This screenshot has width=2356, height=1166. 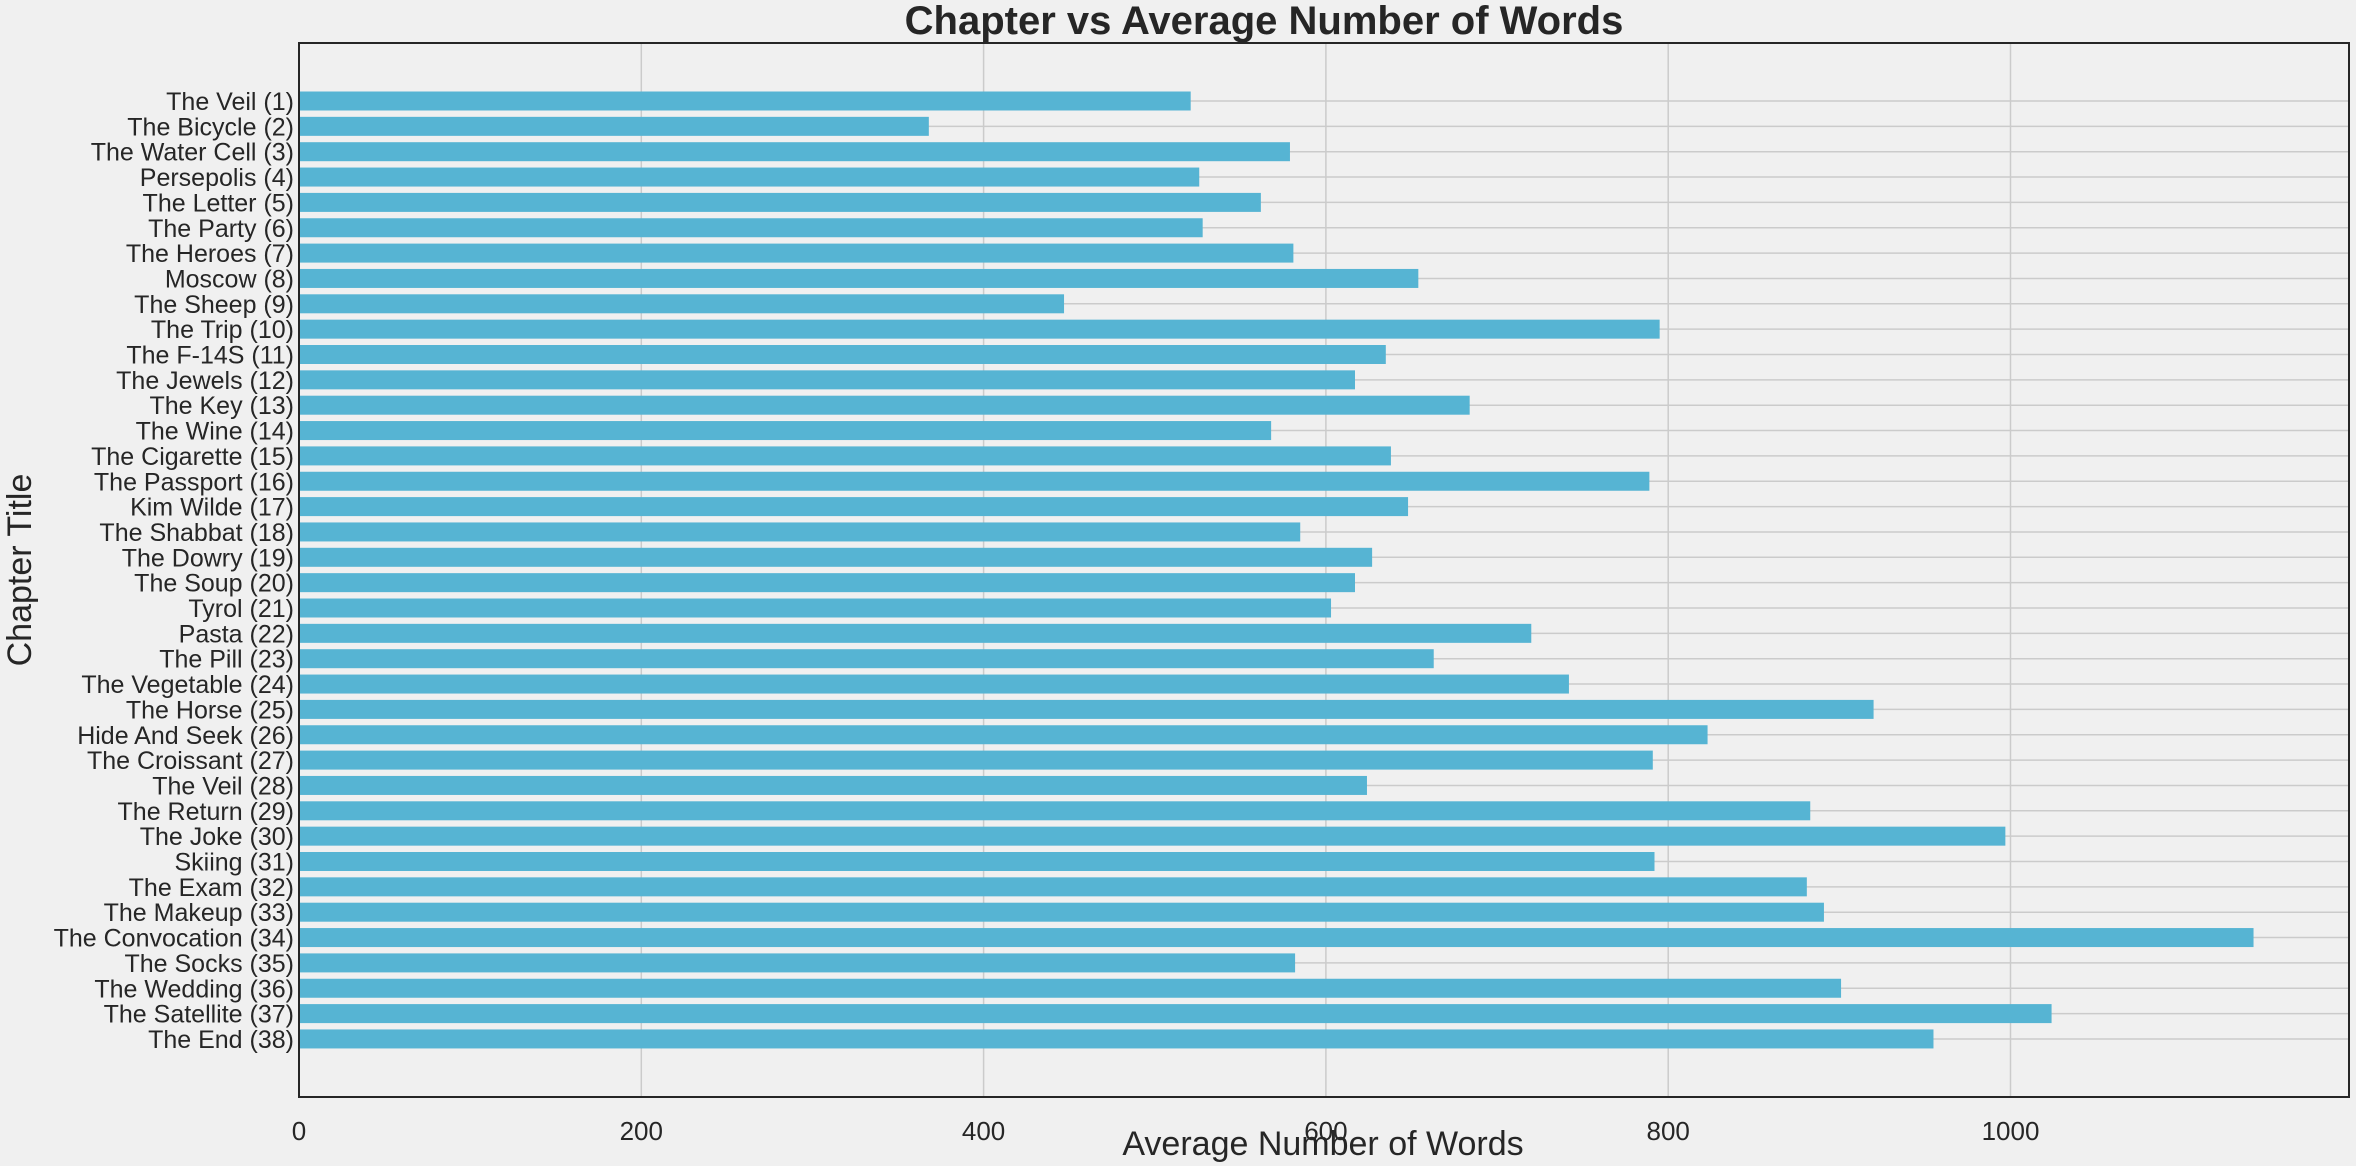 What do you see at coordinates (209, 964) in the screenshot?
I see `y-tick-label: The Socks (35)` at bounding box center [209, 964].